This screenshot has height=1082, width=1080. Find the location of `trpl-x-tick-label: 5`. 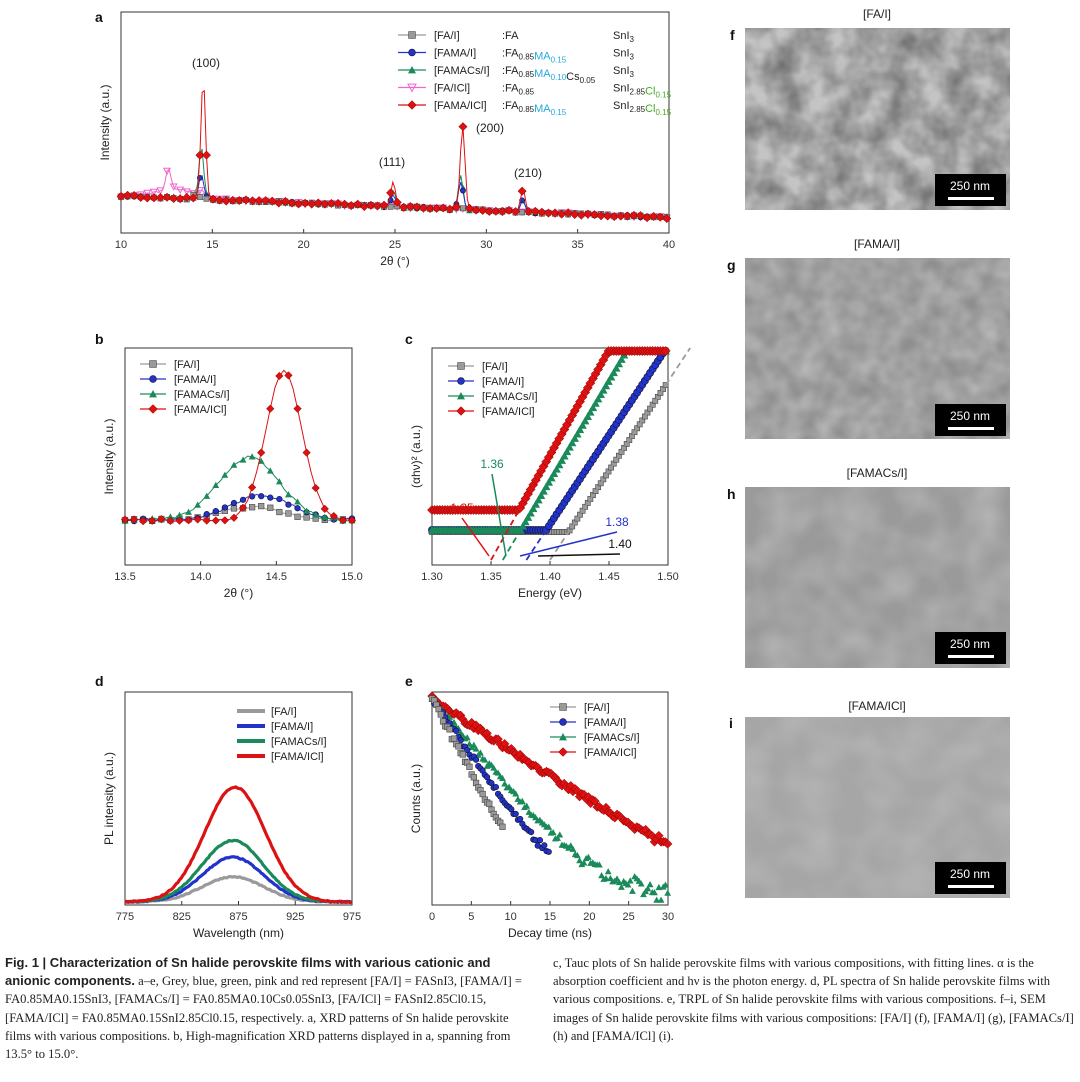

trpl-x-tick-label: 5 is located at coordinates (471, 917).